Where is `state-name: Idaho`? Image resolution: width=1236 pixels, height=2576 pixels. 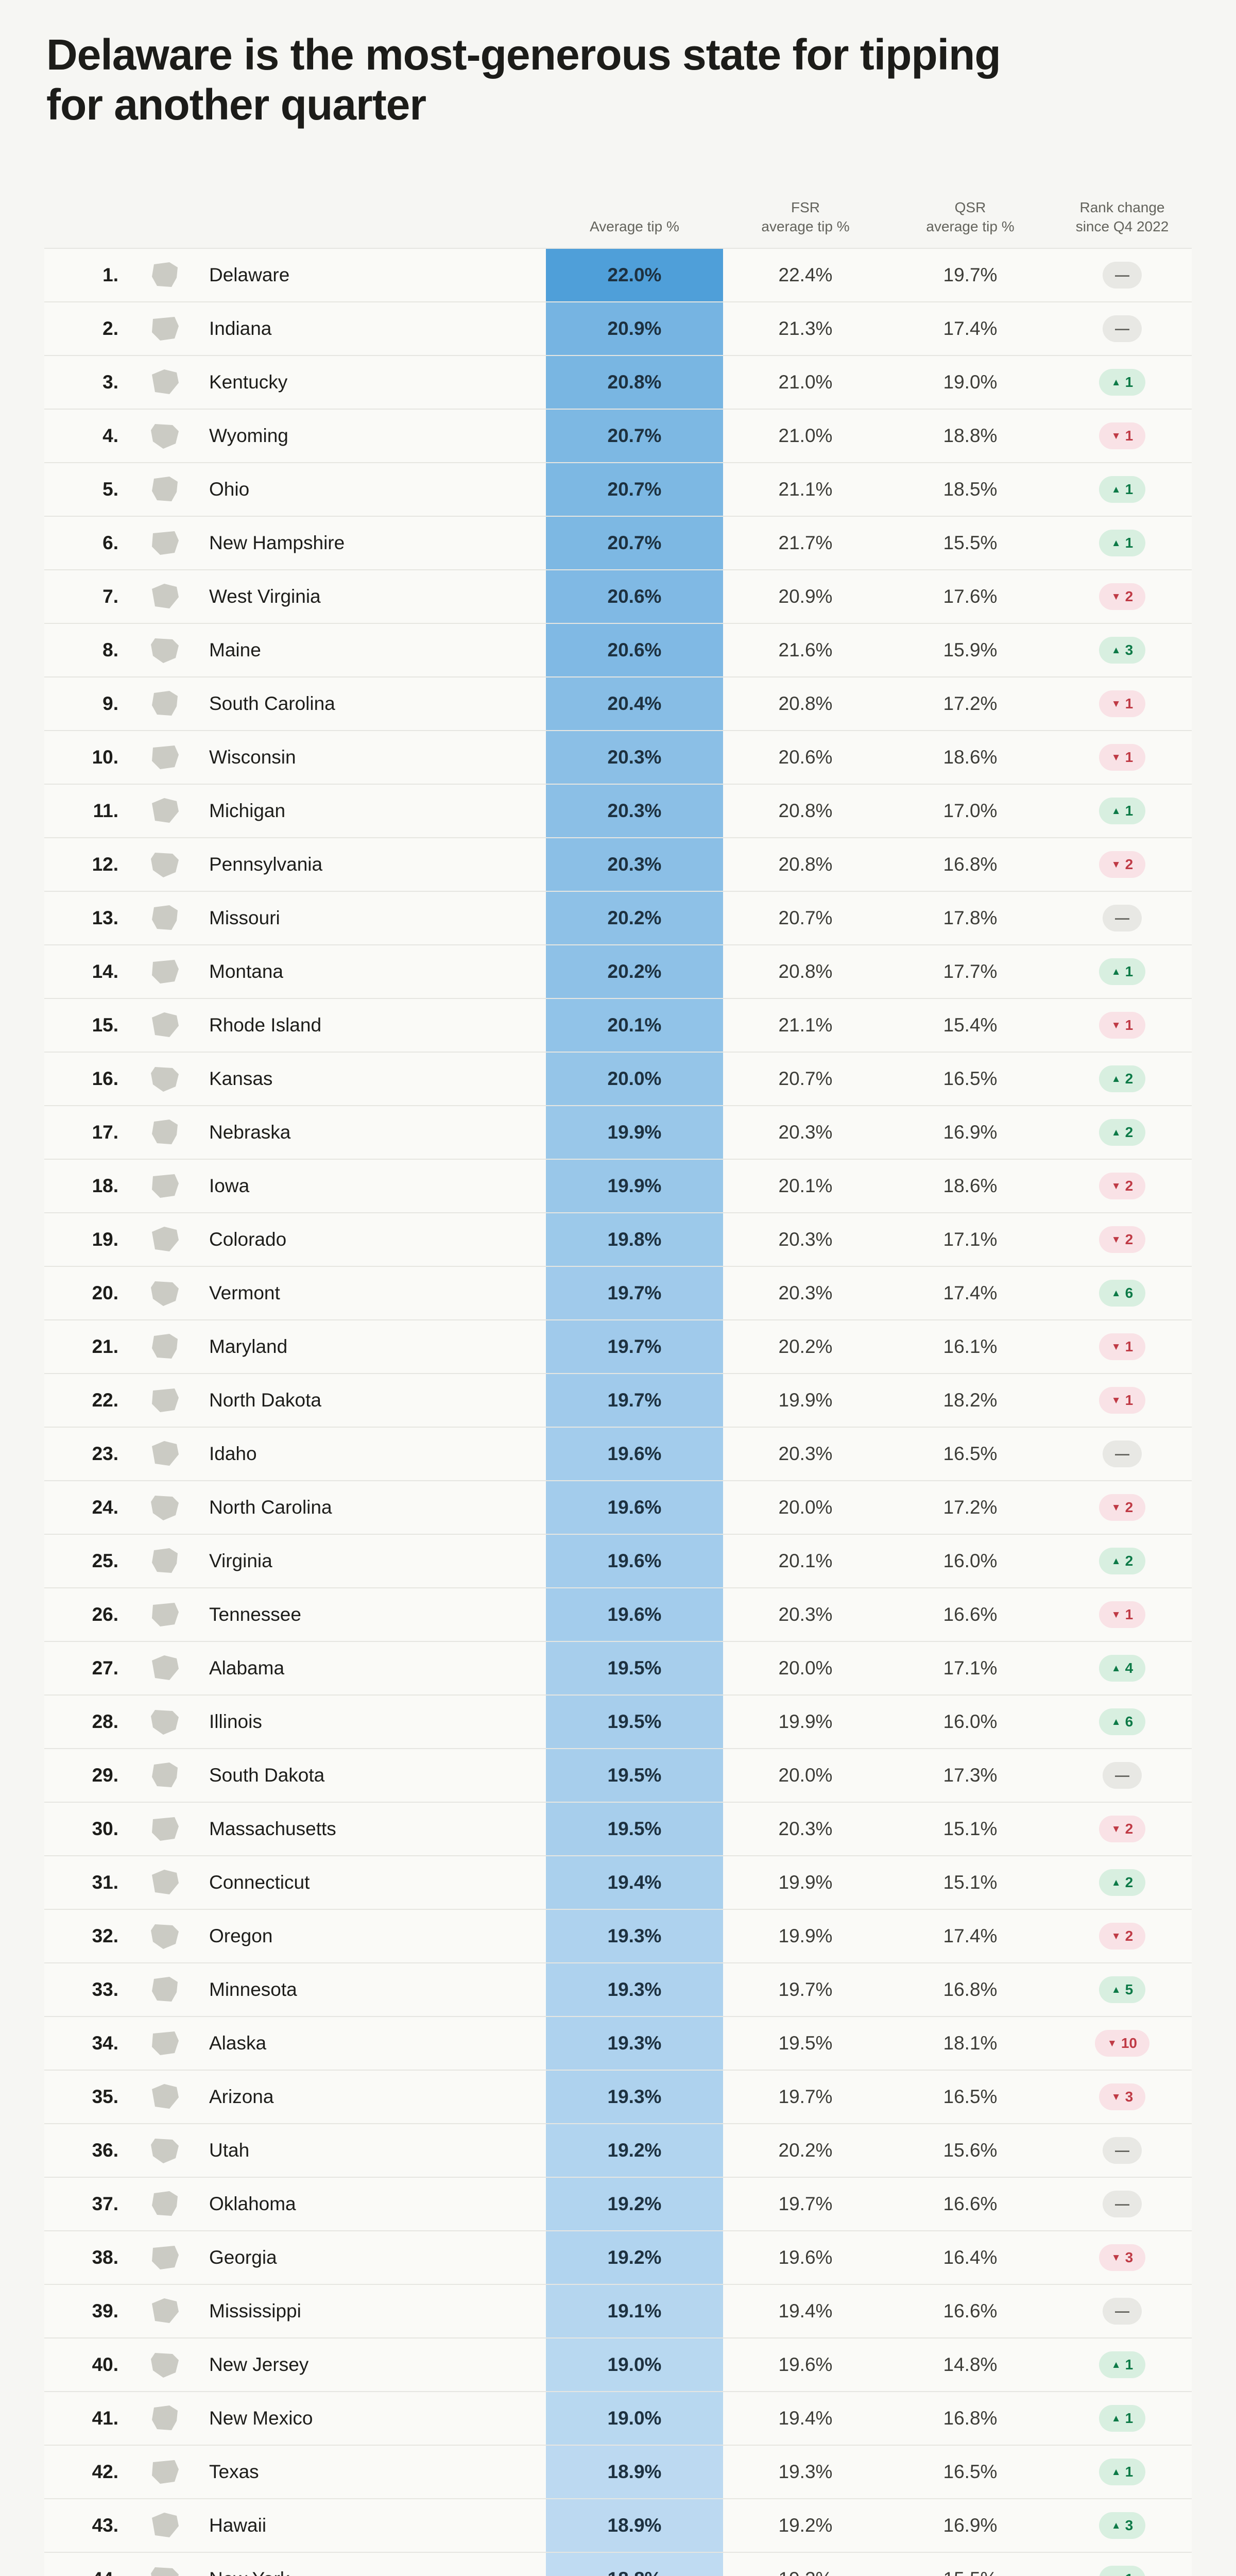
state-name: Idaho is located at coordinates (233, 1454).